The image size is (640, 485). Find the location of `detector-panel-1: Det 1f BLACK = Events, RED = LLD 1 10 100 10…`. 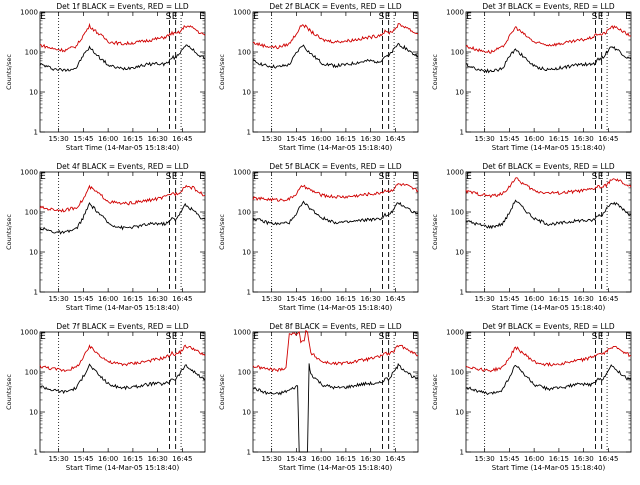

detector-panel-1: Det 1f BLACK = Events, RED = LLD 1 10 100 10… is located at coordinates (106, 80).